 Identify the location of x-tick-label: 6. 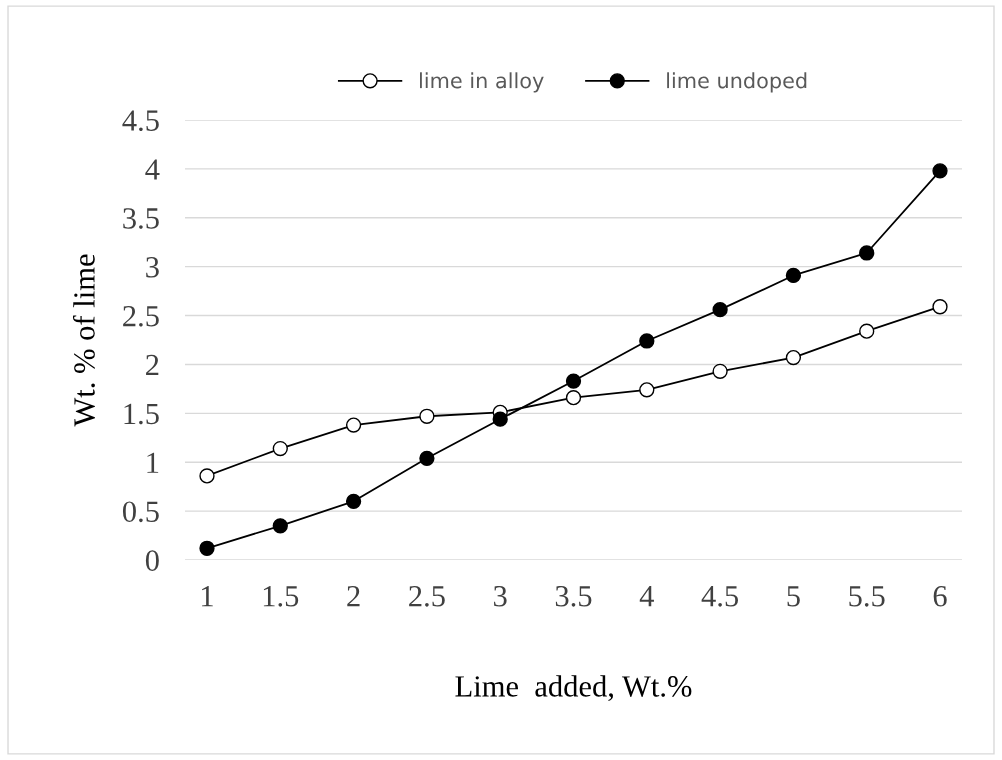
(940, 596).